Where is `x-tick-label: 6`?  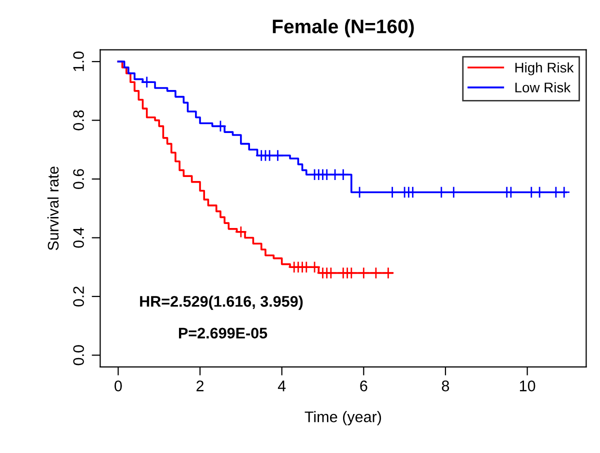
x-tick-label: 6 is located at coordinates (364, 386).